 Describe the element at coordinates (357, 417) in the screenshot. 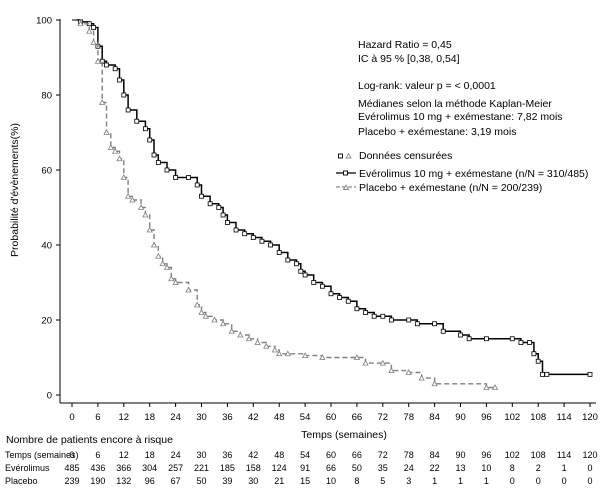

I see `x-tick-label: 66` at that location.